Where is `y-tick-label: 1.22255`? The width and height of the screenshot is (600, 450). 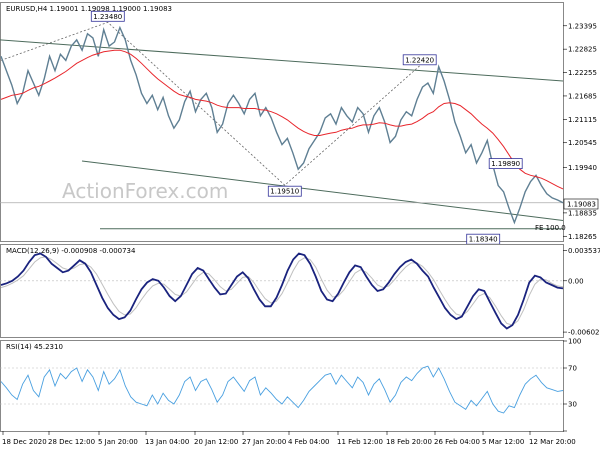
y-tick-label: 1.22255 is located at coordinates (582, 73).